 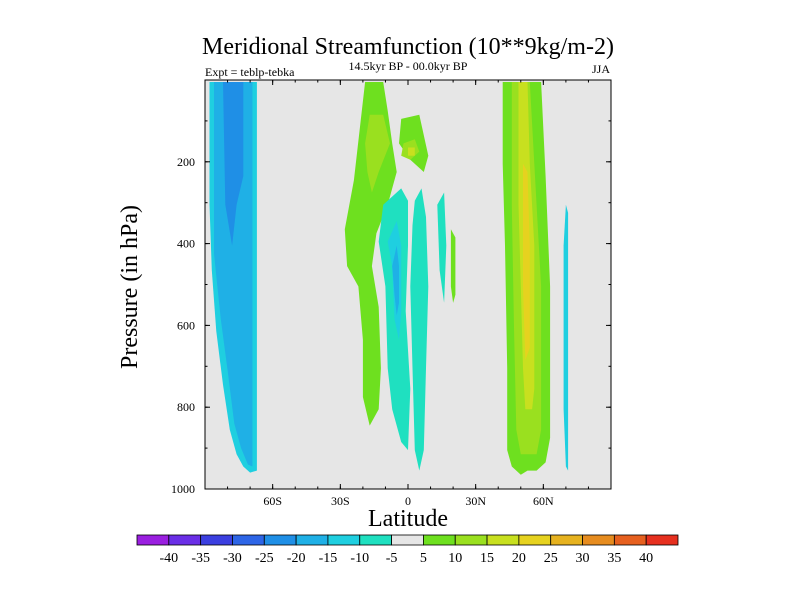 I want to click on colorbar-label: 5, so click(x=423, y=558).